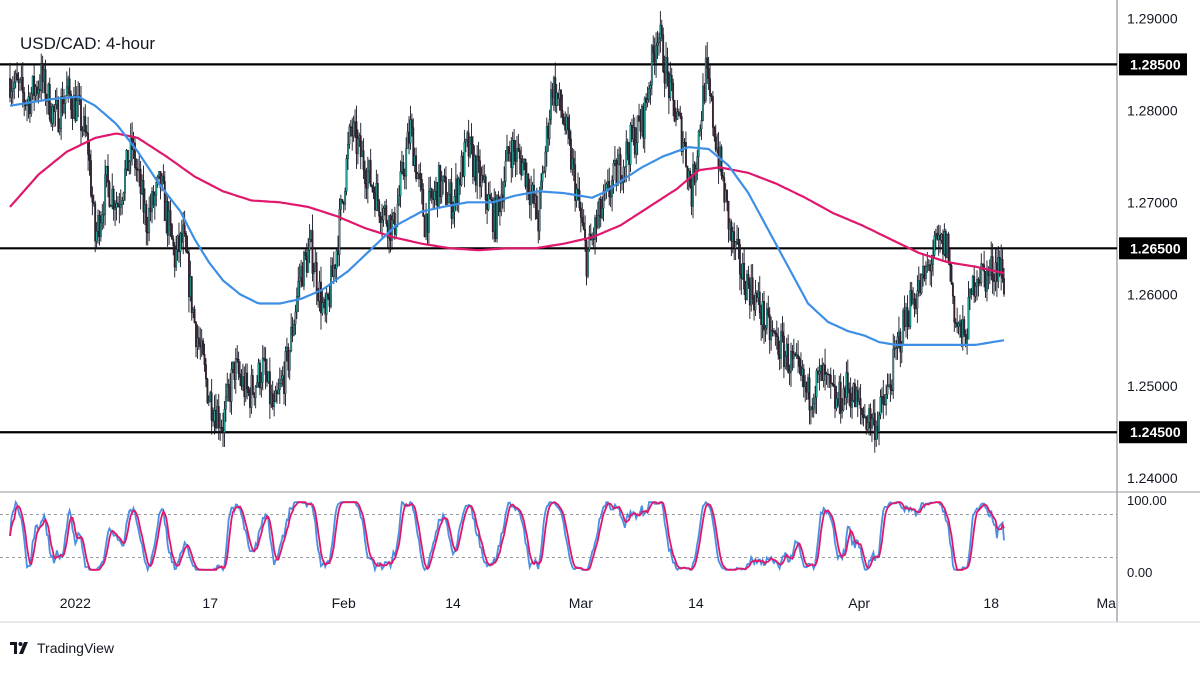 Image resolution: width=1200 pixels, height=675 pixels. Describe the element at coordinates (1107, 603) in the screenshot. I see `time-tick-label: Ma` at that location.